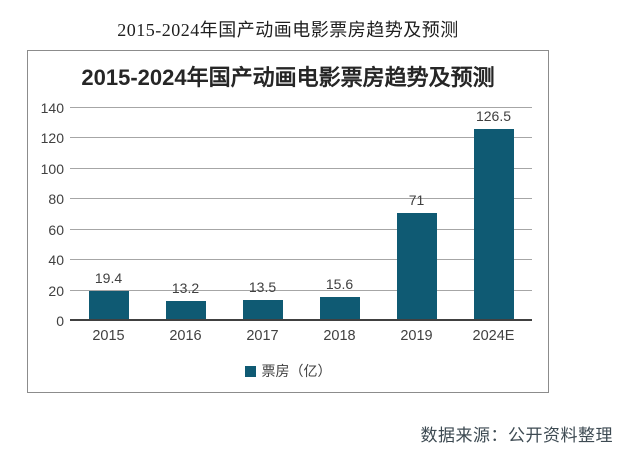 This screenshot has width=640, height=458. What do you see at coordinates (288, 30) in the screenshot?
I see `page-title: 2015-2024年国产动画电影票房趋势及预测` at bounding box center [288, 30].